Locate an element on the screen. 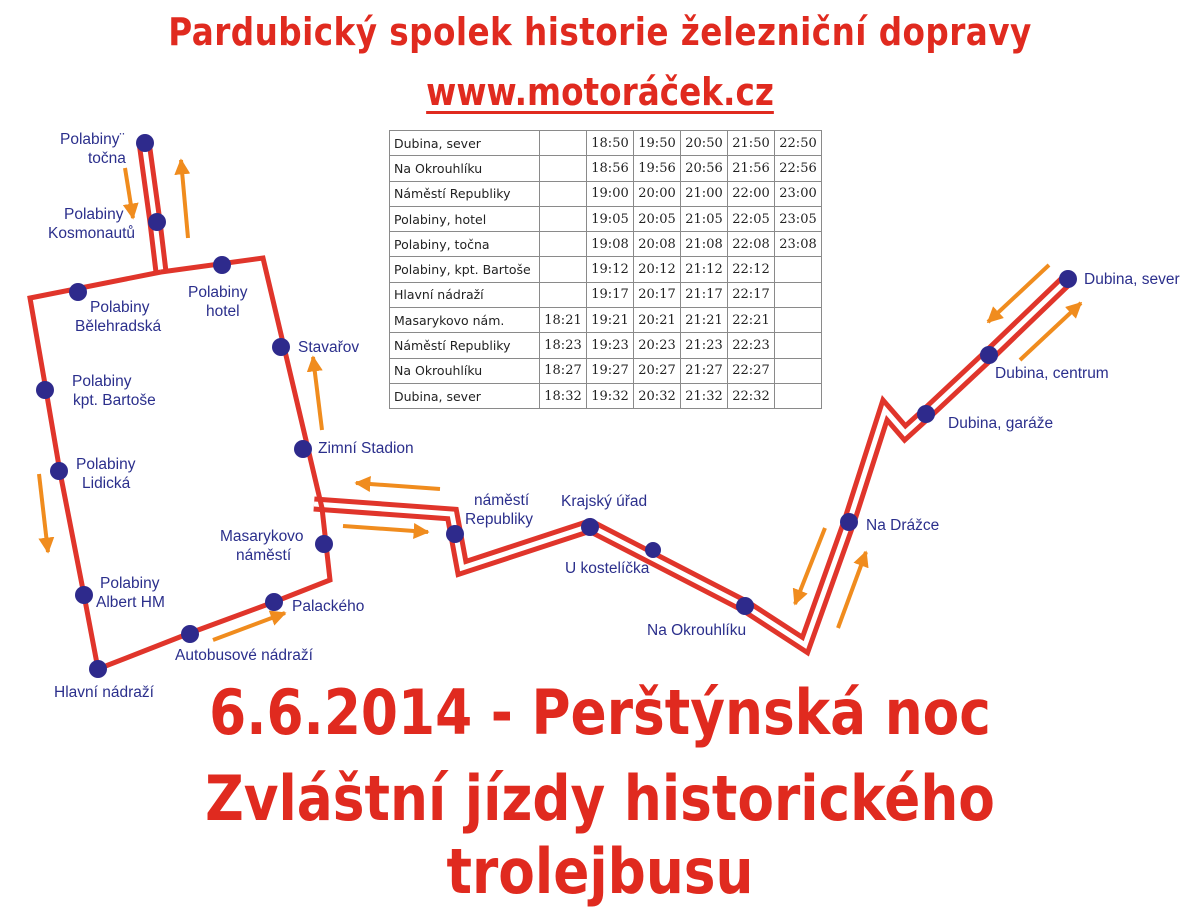 Image resolution: width=1200 pixels, height=908 pixels. stop-label-na-drazce: Na Drážce is located at coordinates (902, 525).